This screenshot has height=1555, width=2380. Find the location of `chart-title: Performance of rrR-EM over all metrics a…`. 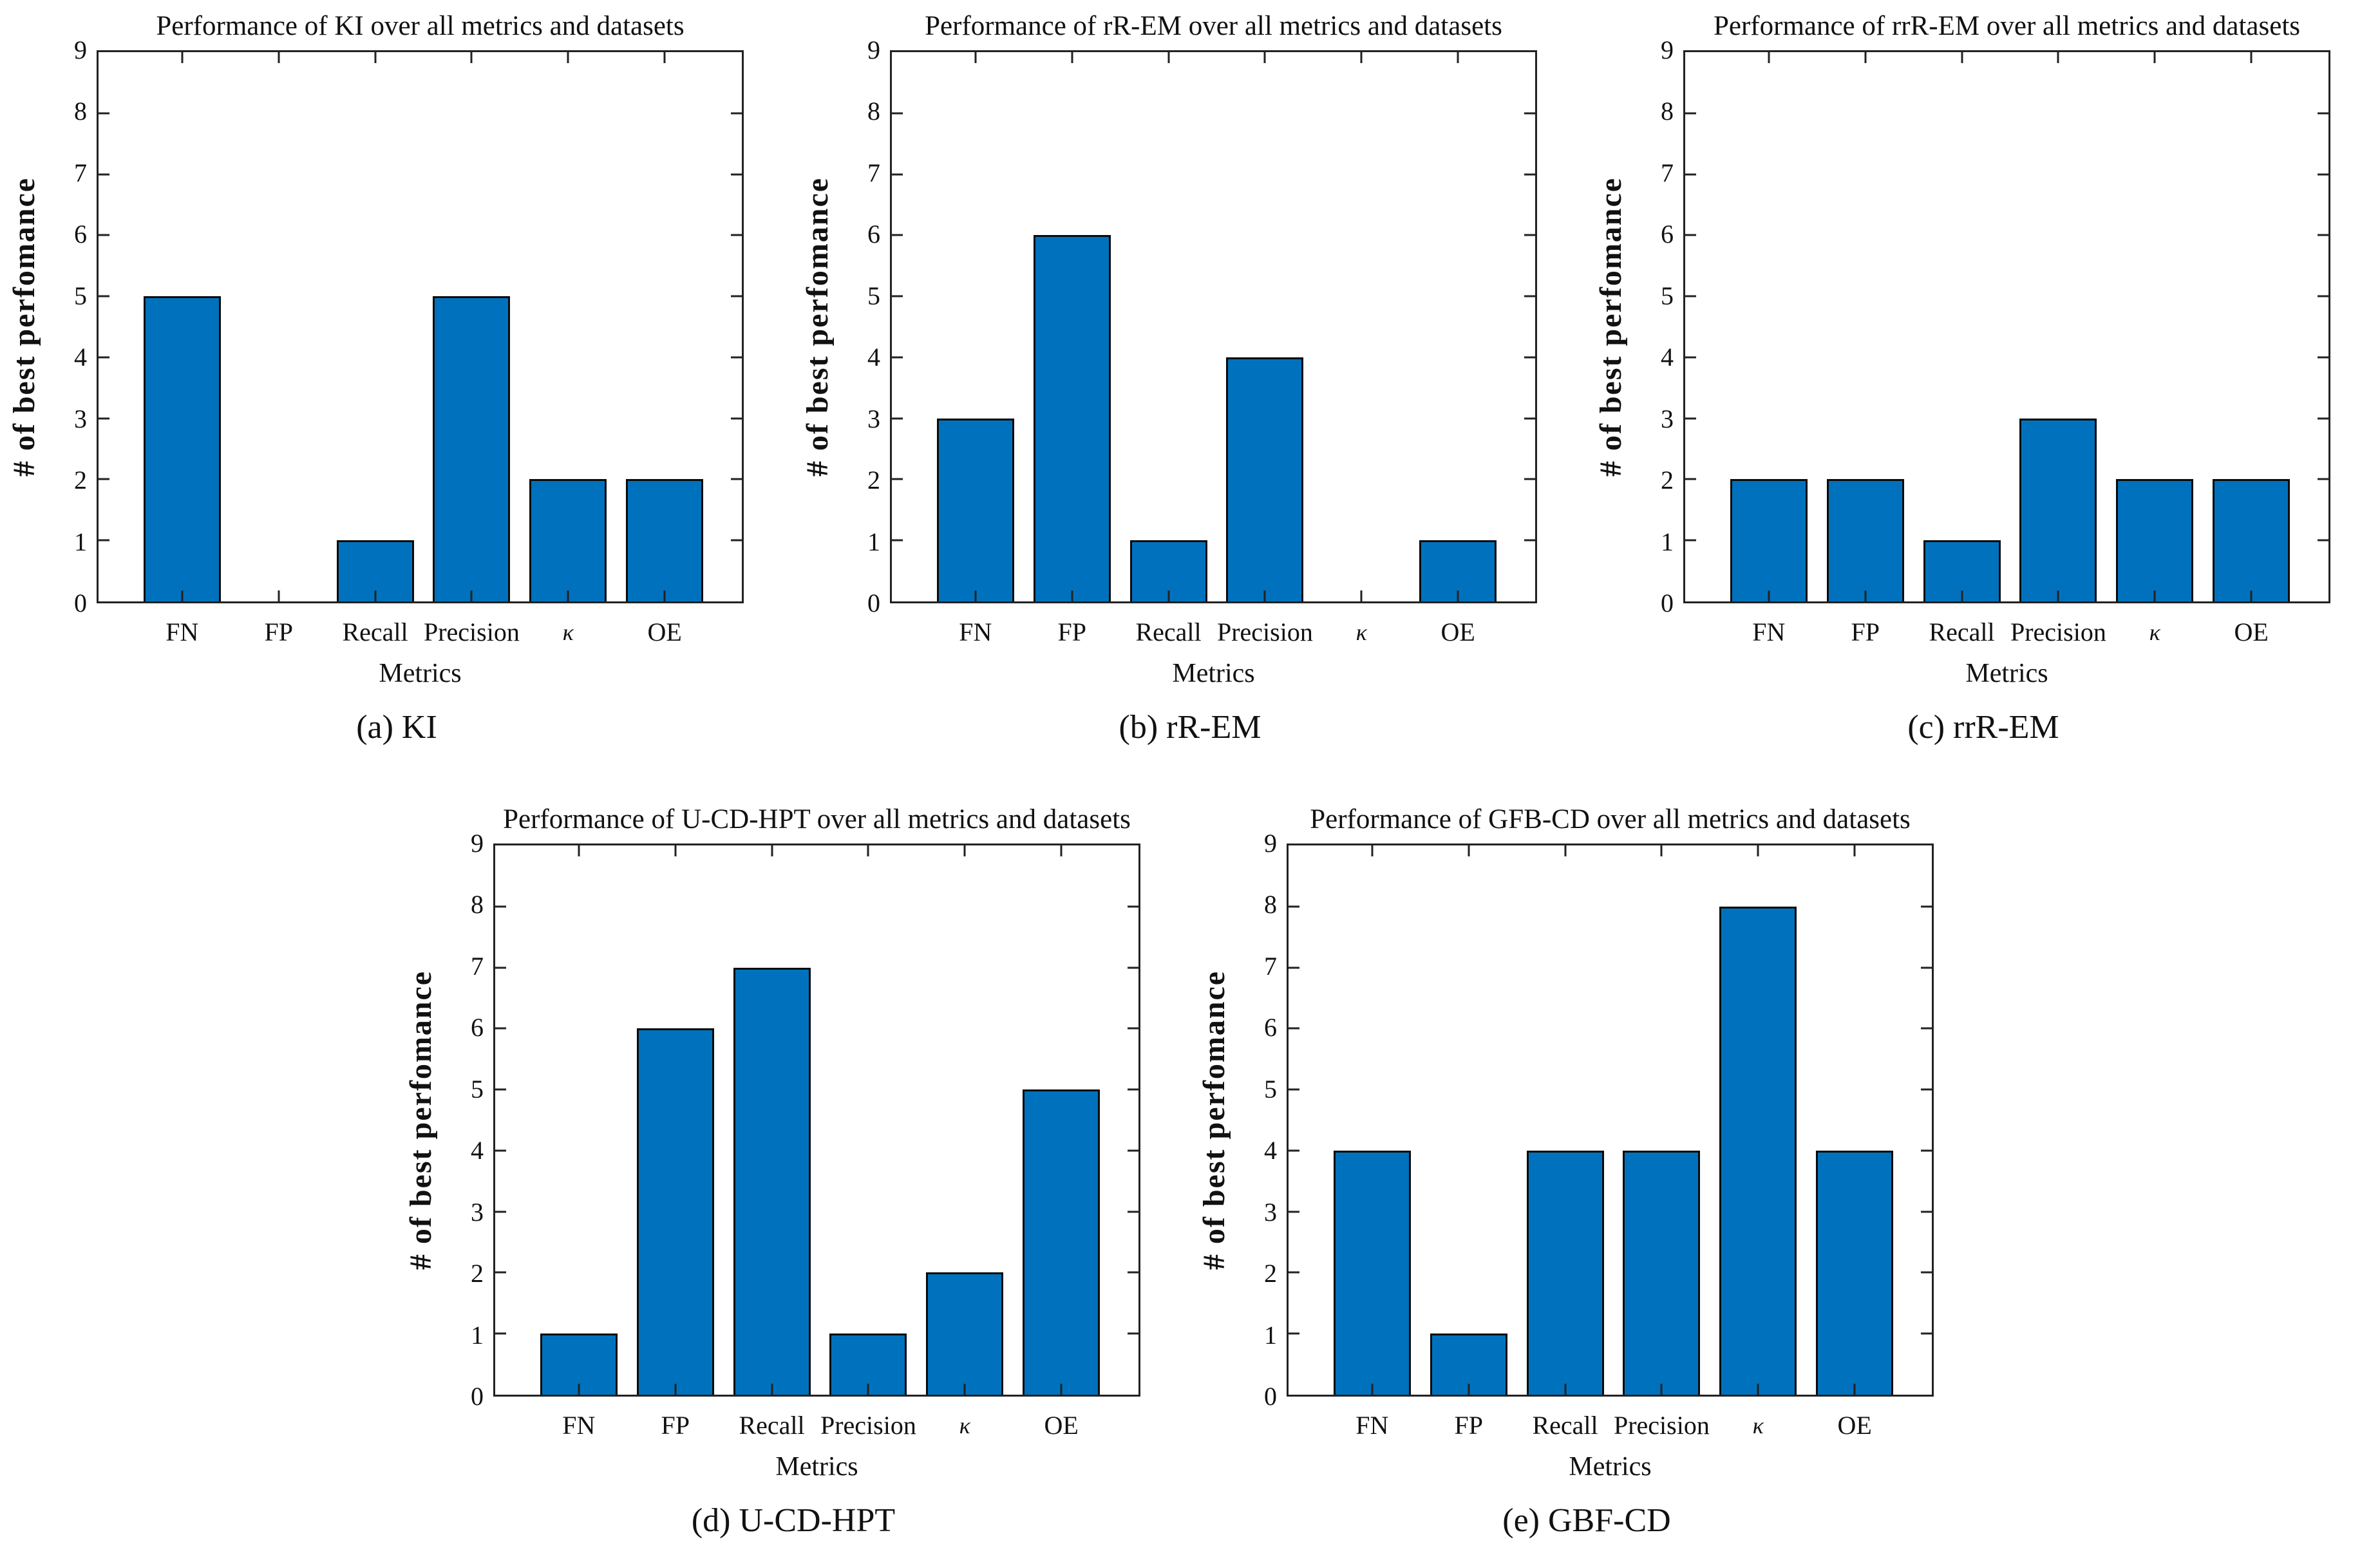

chart-title: Performance of rrR-EM over all metrics a… is located at coordinates (2007, 26).